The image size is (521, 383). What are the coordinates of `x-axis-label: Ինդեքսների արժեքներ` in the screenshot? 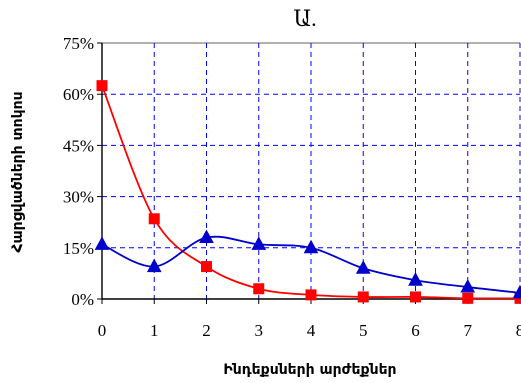 It's located at (309, 370).